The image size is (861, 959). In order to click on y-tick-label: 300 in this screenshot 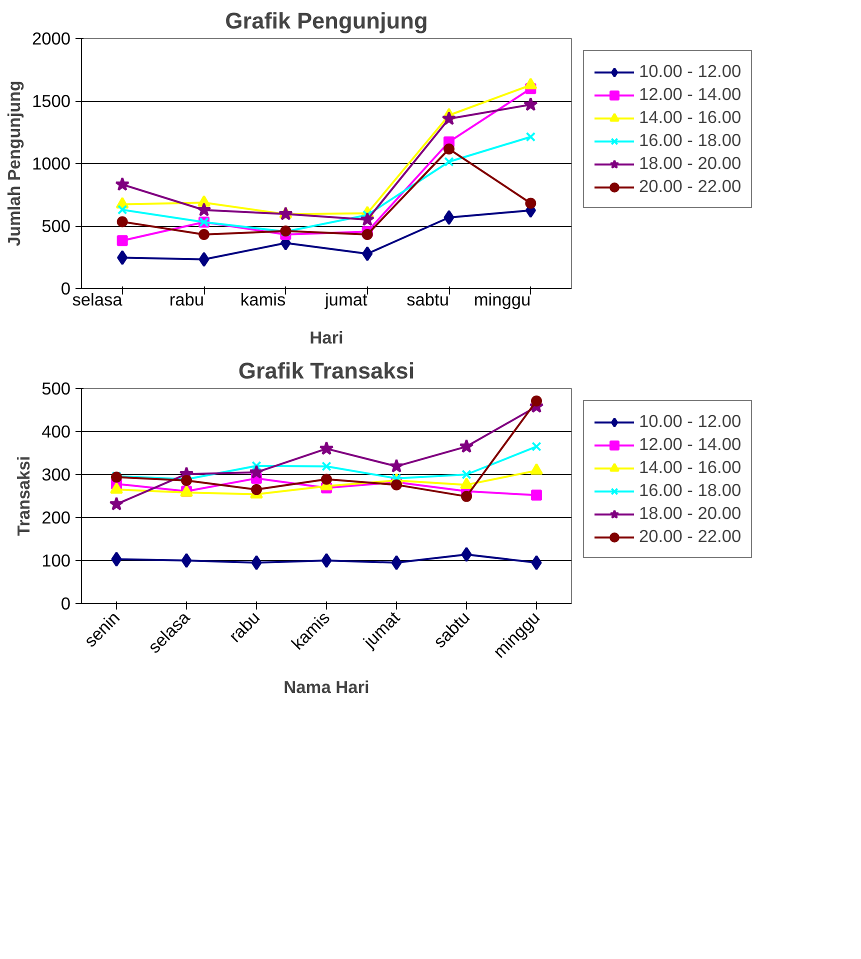, I will do `click(56, 474)`.